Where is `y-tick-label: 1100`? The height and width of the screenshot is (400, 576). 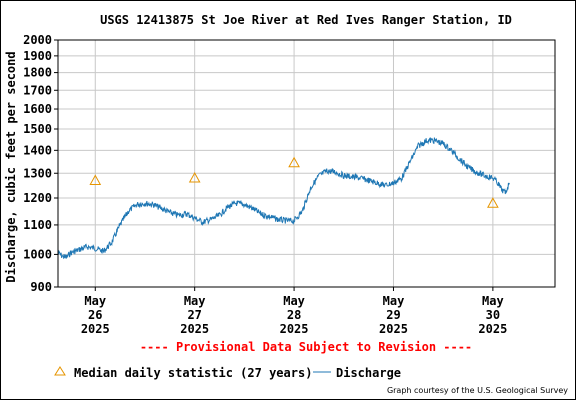 y-tick-label: 1100 is located at coordinates (37, 225).